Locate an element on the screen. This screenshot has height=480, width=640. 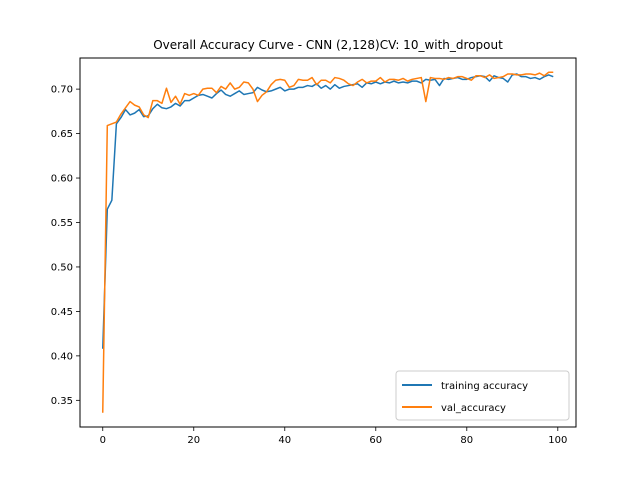
y-tick-label: 0.65 is located at coordinates (62, 134).